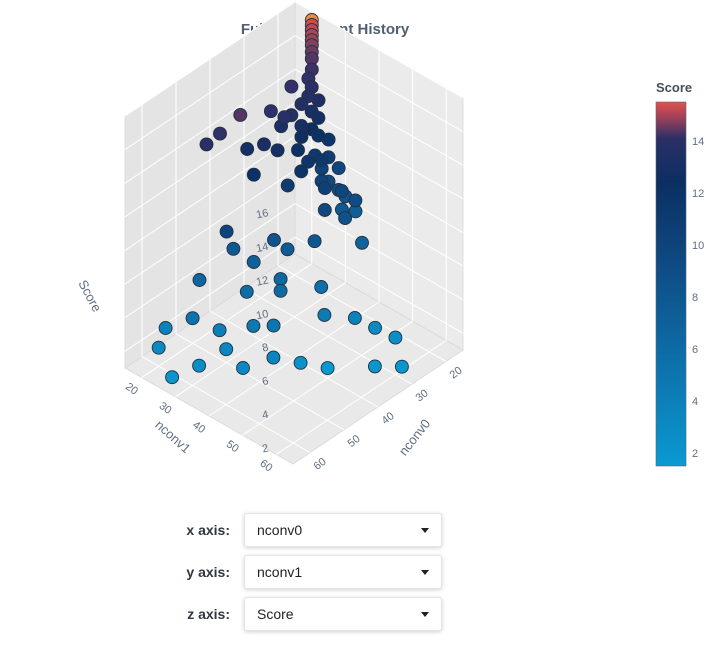 The image size is (714, 658). What do you see at coordinates (320, 464) in the screenshot?
I see `x-tick-label: 60` at bounding box center [320, 464].